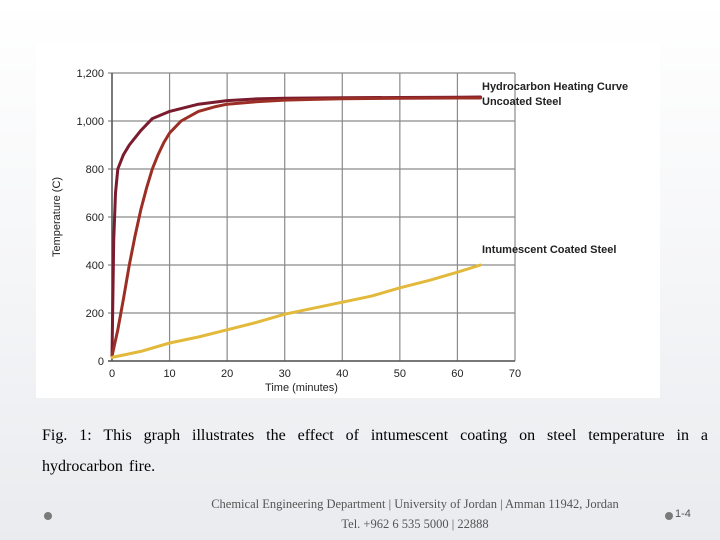 This screenshot has width=720, height=540. What do you see at coordinates (95, 170) in the screenshot?
I see `y-tick-label: 800` at bounding box center [95, 170].